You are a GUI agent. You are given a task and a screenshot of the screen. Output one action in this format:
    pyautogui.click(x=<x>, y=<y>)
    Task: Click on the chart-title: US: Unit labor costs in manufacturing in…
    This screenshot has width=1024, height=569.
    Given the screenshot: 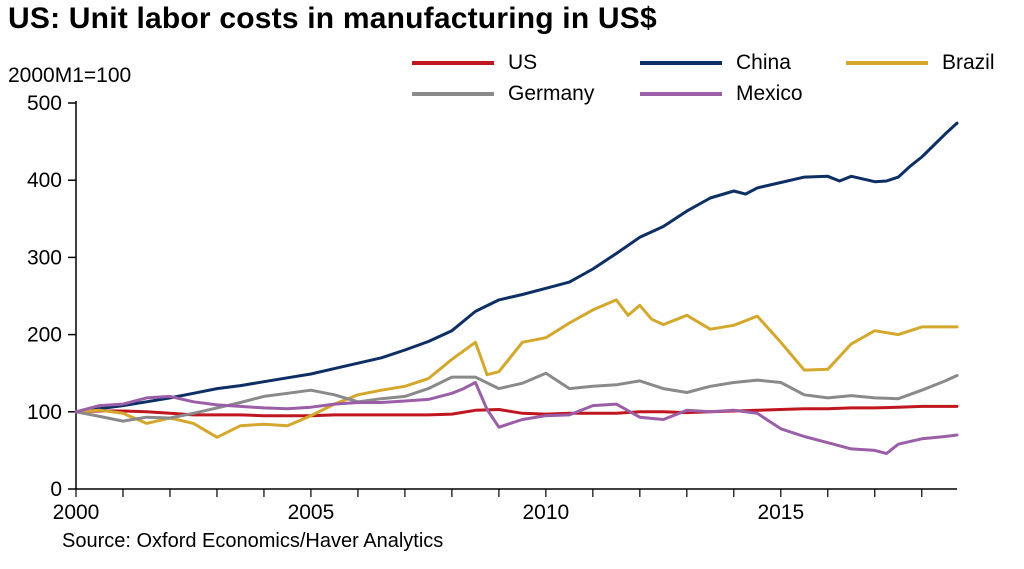 What is the action you would take?
    pyautogui.click(x=332, y=18)
    